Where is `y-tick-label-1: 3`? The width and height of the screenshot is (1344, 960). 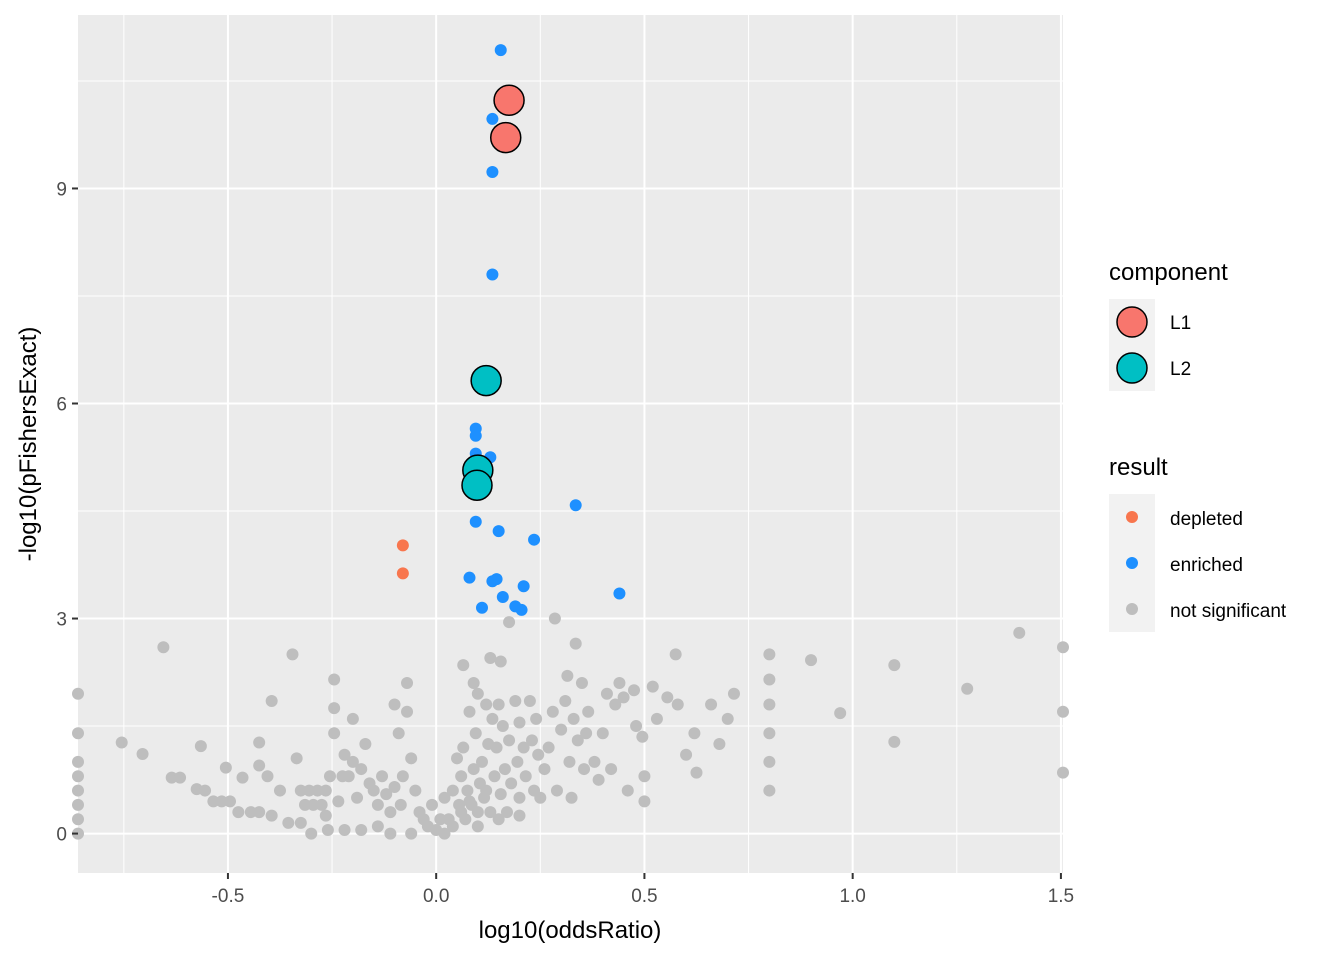
y-tick-label-1: 3 is located at coordinates (61, 620).